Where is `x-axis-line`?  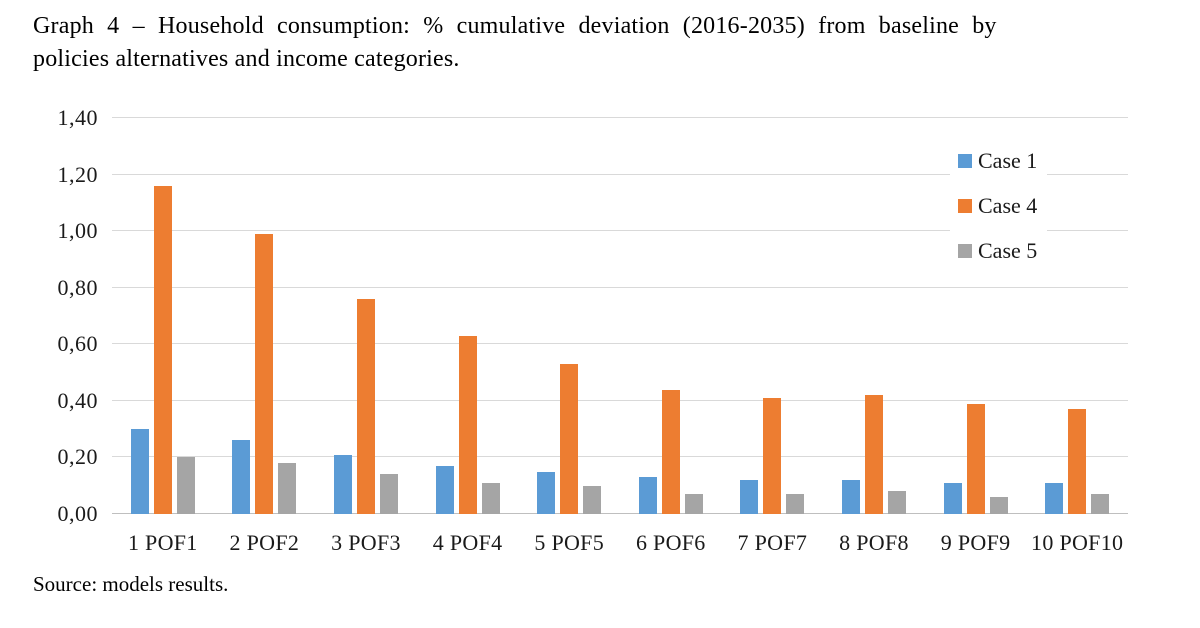
x-axis-line is located at coordinates (620, 513).